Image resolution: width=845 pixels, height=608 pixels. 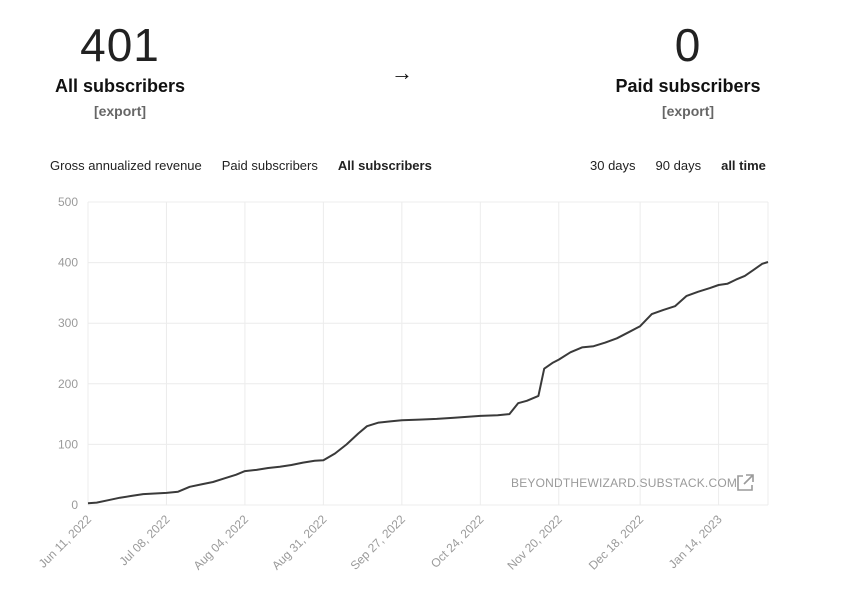 I want to click on x-tick-label: Aug 31, 2022, so click(x=299, y=542).